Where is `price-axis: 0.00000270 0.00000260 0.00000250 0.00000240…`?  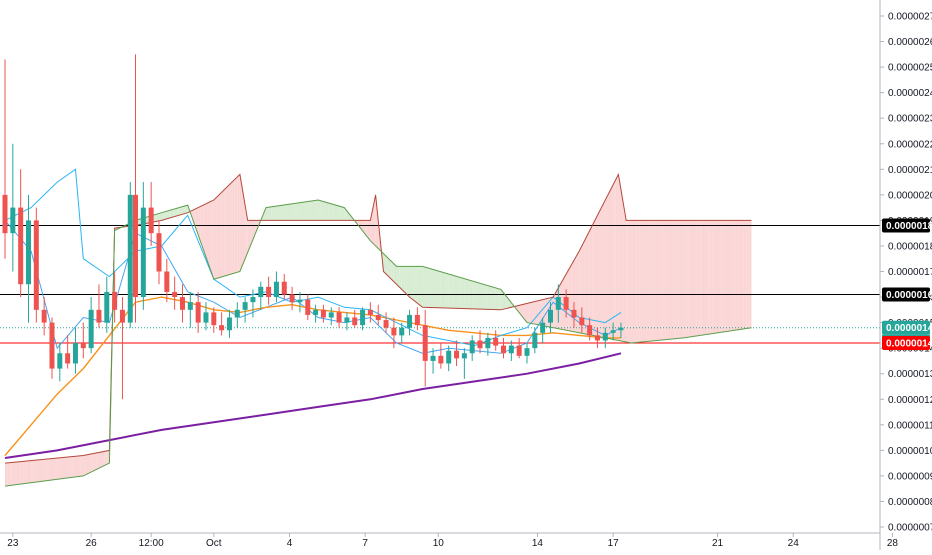
price-axis: 0.00000270 0.00000260 0.00000250 0.00000240… is located at coordinates (905, 275).